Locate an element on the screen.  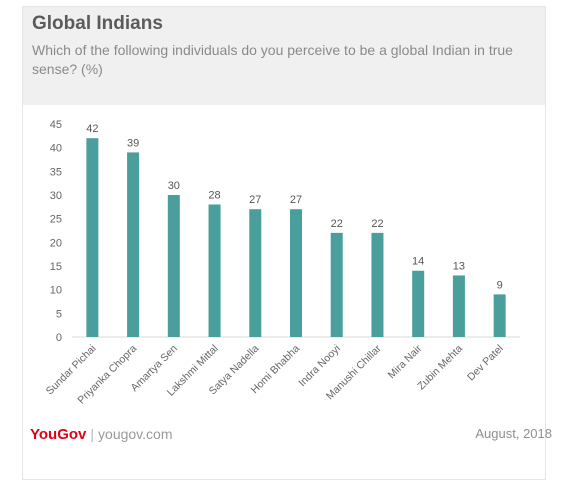
footer-brand: YouGov | yougov.com is located at coordinates (101, 434).